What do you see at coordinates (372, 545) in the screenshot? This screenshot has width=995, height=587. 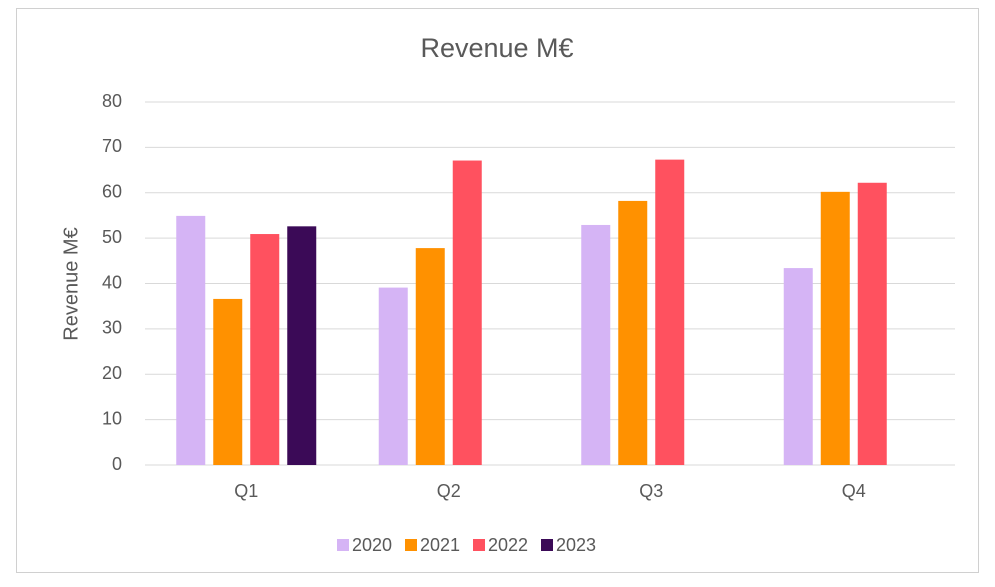 I see `legend-label: 2020` at bounding box center [372, 545].